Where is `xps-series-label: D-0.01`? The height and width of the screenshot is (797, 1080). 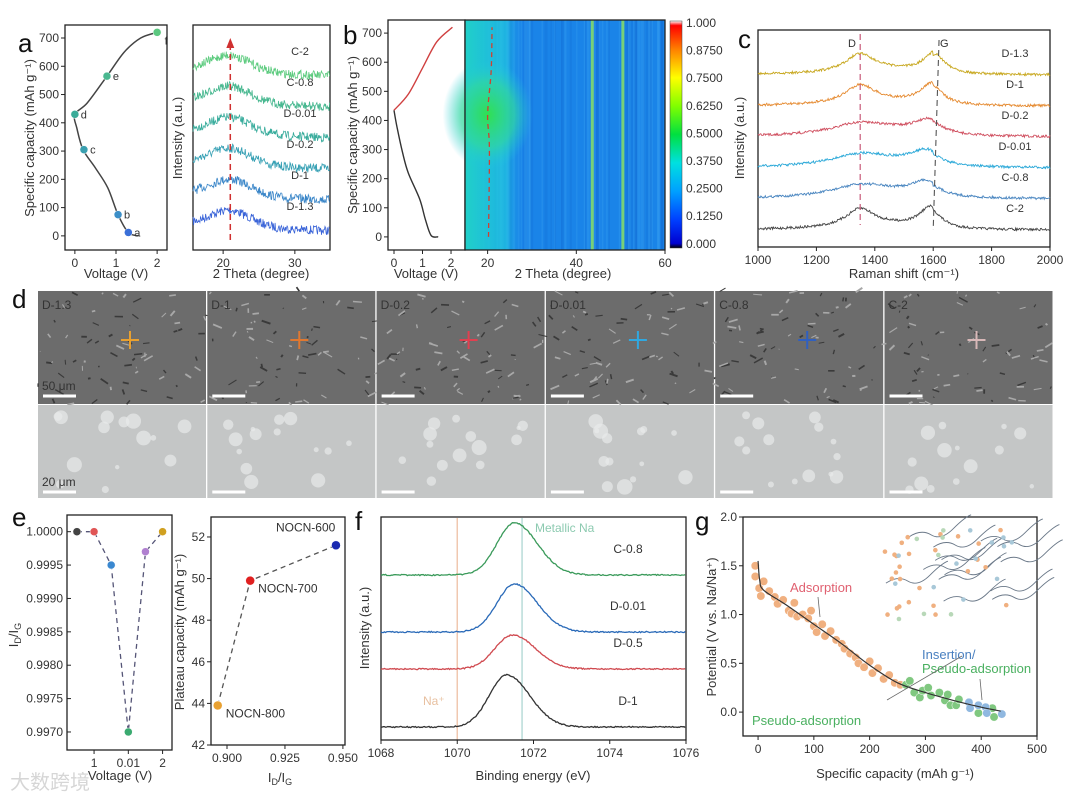
xps-series-label: D-0.01 is located at coordinates (628, 606).